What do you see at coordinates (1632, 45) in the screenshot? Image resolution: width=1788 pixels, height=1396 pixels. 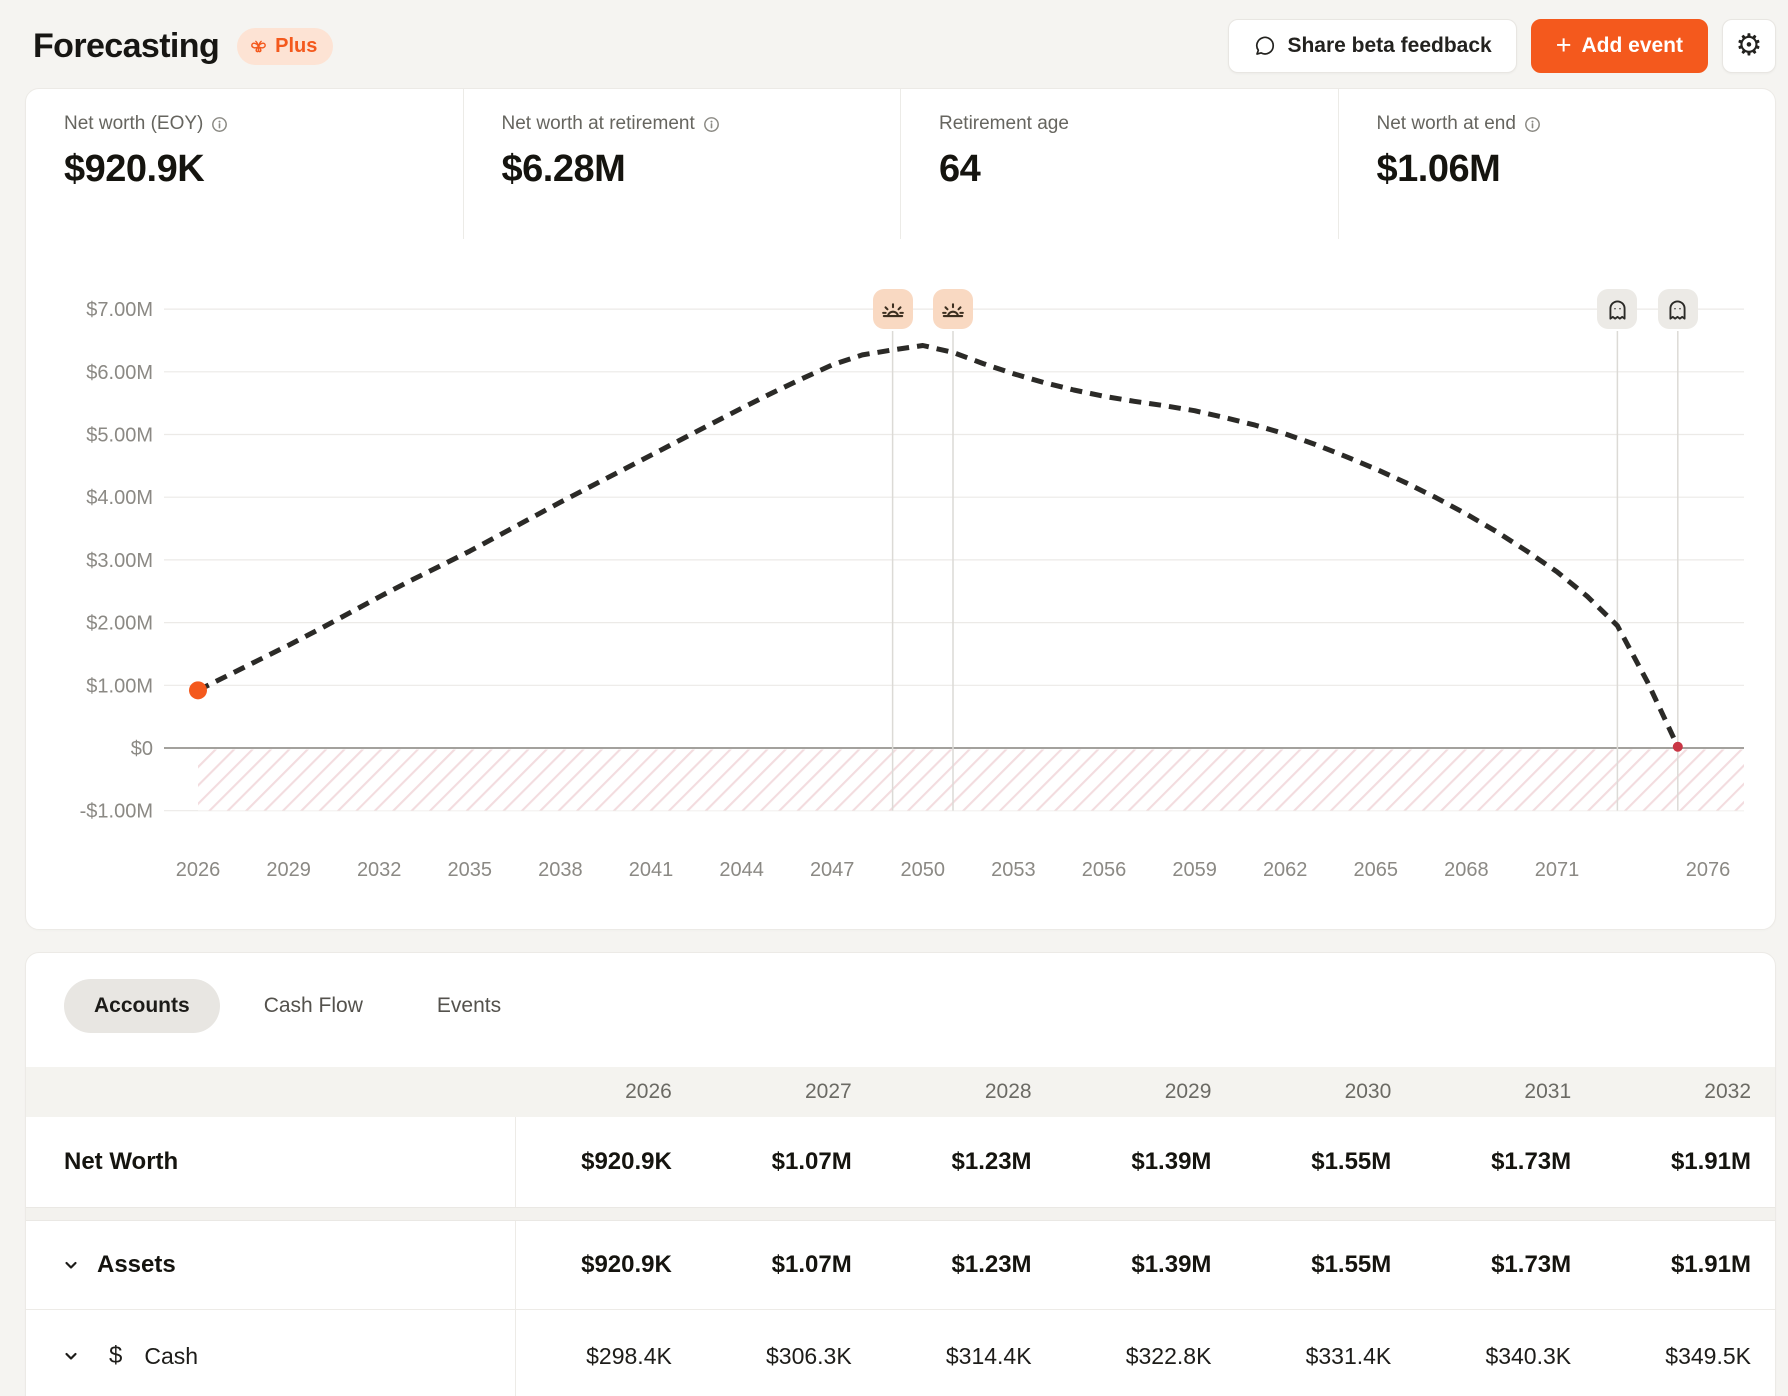 I see `add-event-label: Add event` at bounding box center [1632, 45].